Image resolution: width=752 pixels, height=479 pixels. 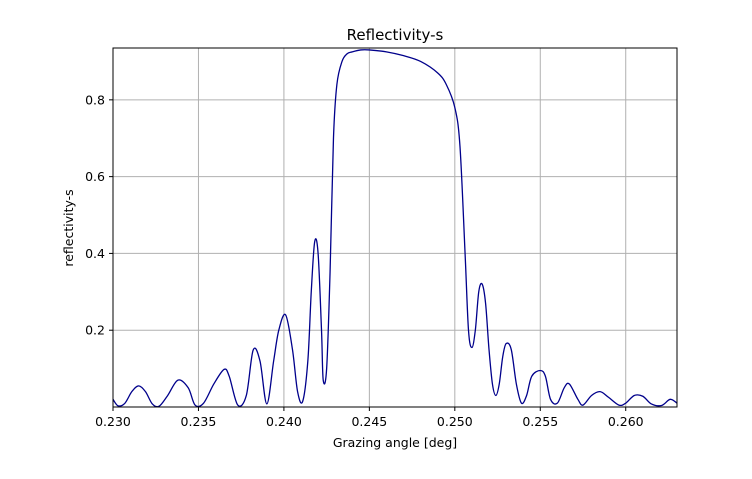 What do you see at coordinates (395, 35) in the screenshot?
I see `chart-title: Reflectivity-s` at bounding box center [395, 35].